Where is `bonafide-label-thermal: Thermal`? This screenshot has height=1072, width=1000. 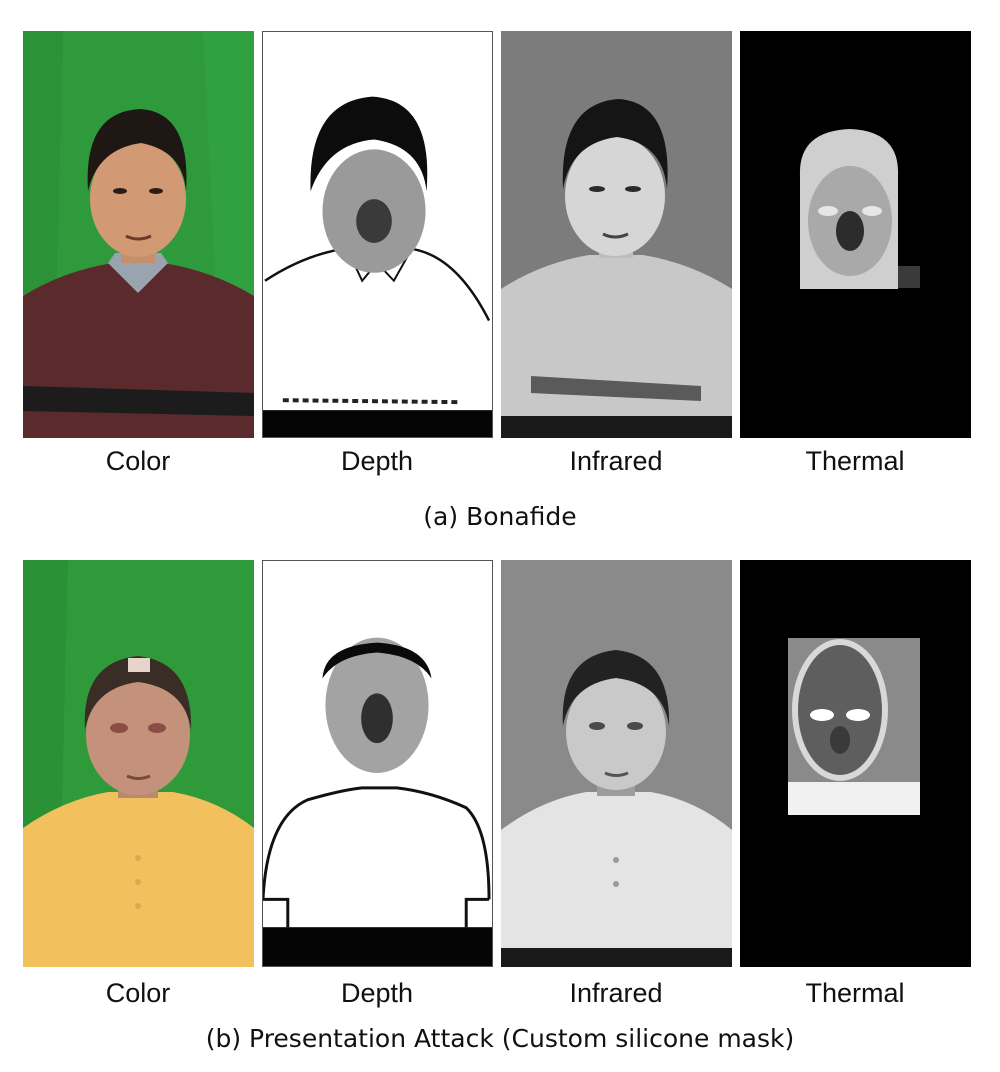 bonafide-label-thermal: Thermal is located at coordinates (855, 461).